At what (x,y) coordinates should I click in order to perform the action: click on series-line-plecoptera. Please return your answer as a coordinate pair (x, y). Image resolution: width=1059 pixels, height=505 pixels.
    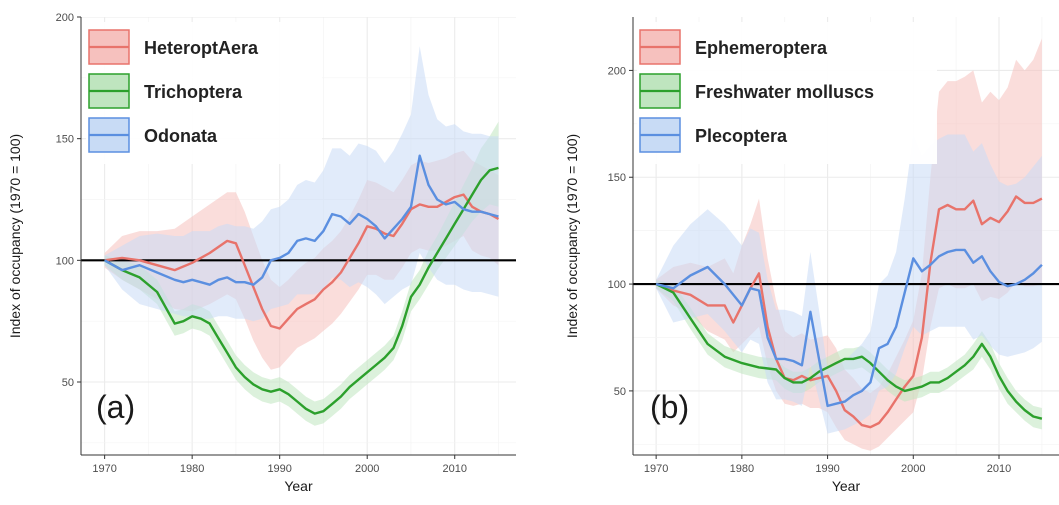
    Looking at the image, I should click on (849, 328).